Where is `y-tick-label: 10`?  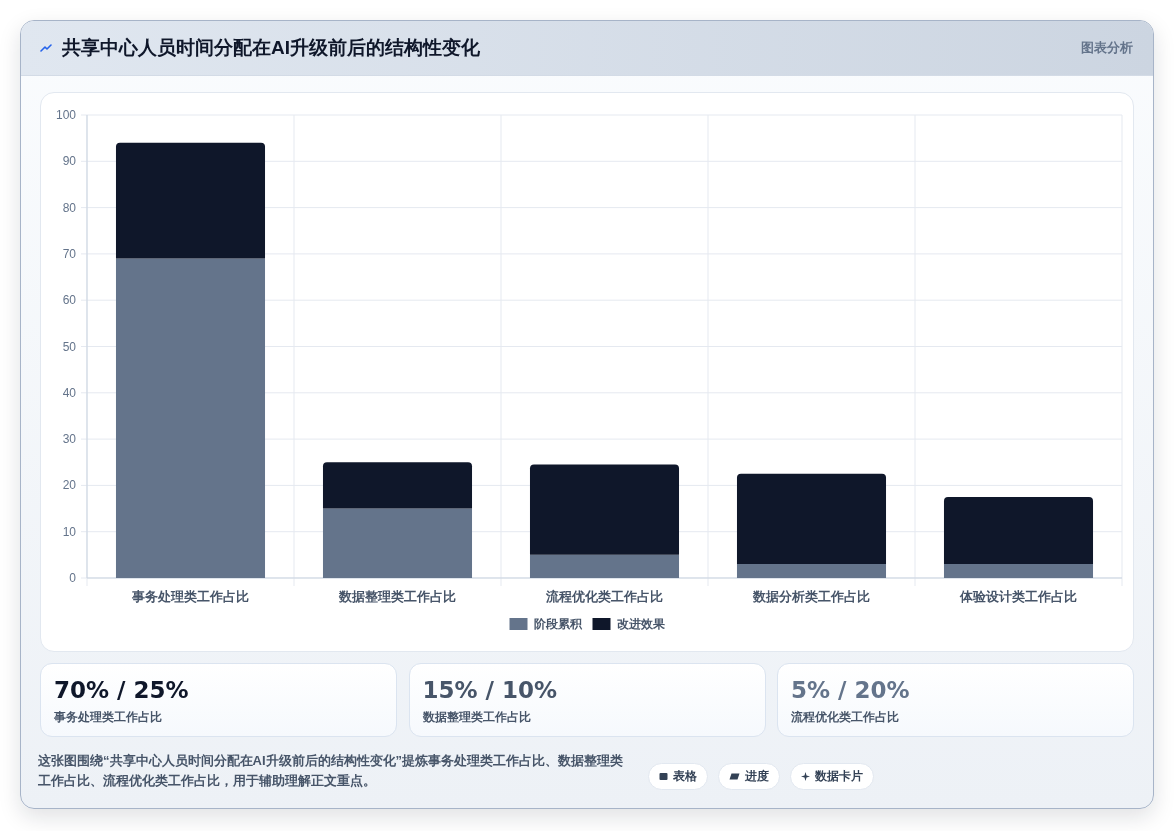
y-tick-label: 10 is located at coordinates (69, 531).